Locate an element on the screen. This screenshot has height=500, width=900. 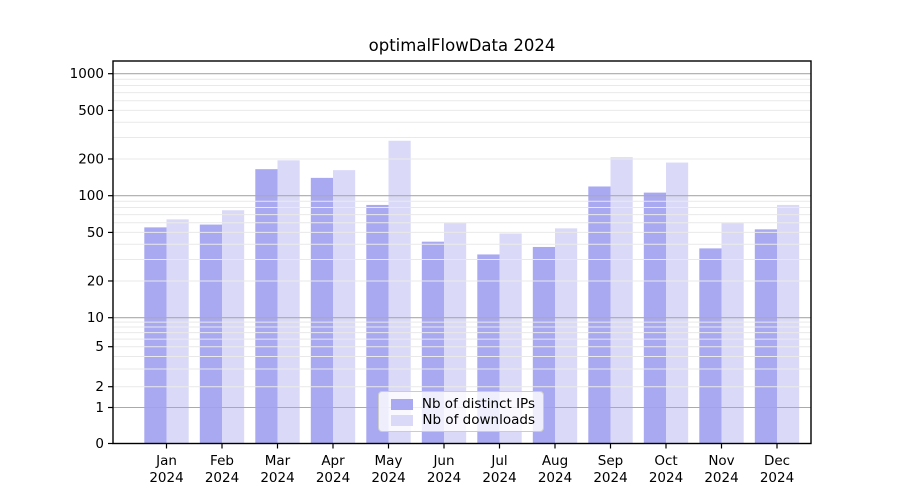
x-tick-label-dec: Dec 2024 is located at coordinates (777, 469).